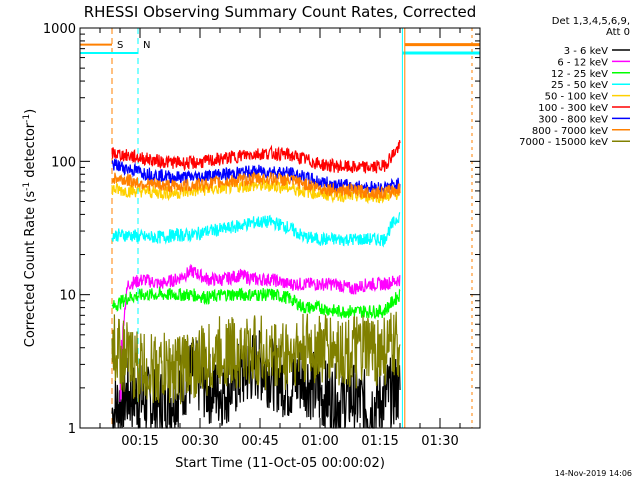 This screenshot has width=640, height=480. I want to click on y-tick-label: 1000, so click(59, 29).